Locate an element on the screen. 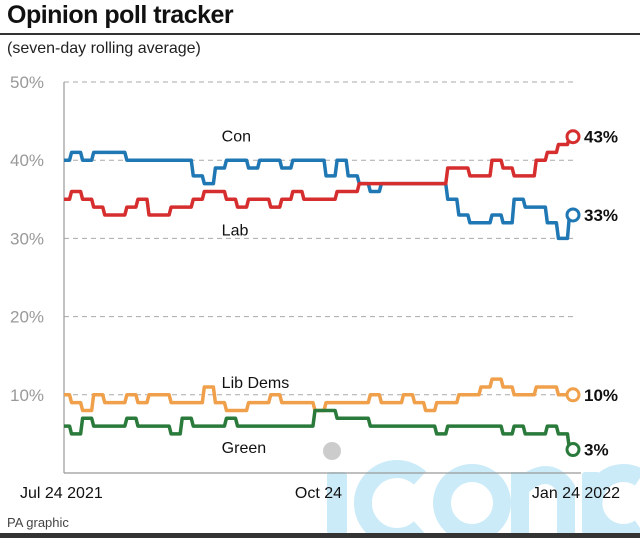  bottom-bar is located at coordinates (320, 535).